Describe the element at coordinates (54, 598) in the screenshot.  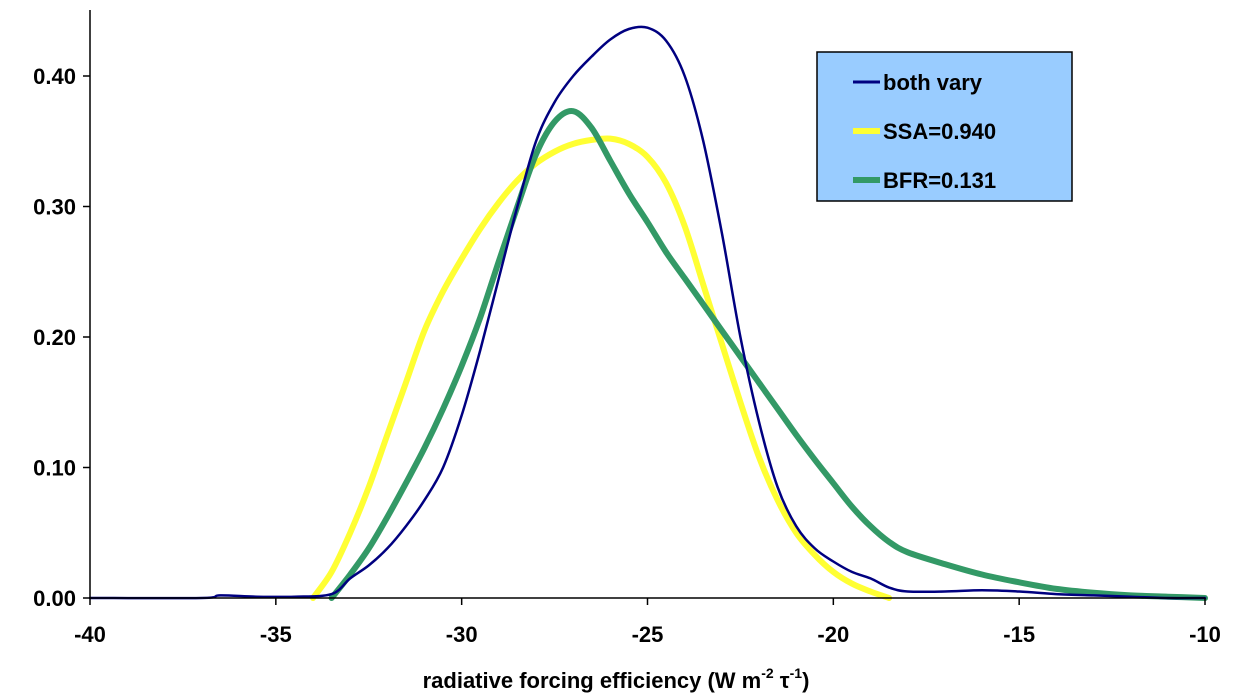
I see `y-tick-label: 0.00` at that location.